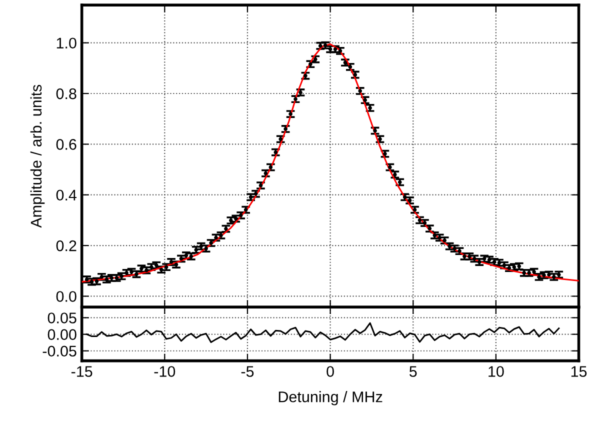  What do you see at coordinates (247, 371) in the screenshot?
I see `x-tick-label: -5` at bounding box center [247, 371].